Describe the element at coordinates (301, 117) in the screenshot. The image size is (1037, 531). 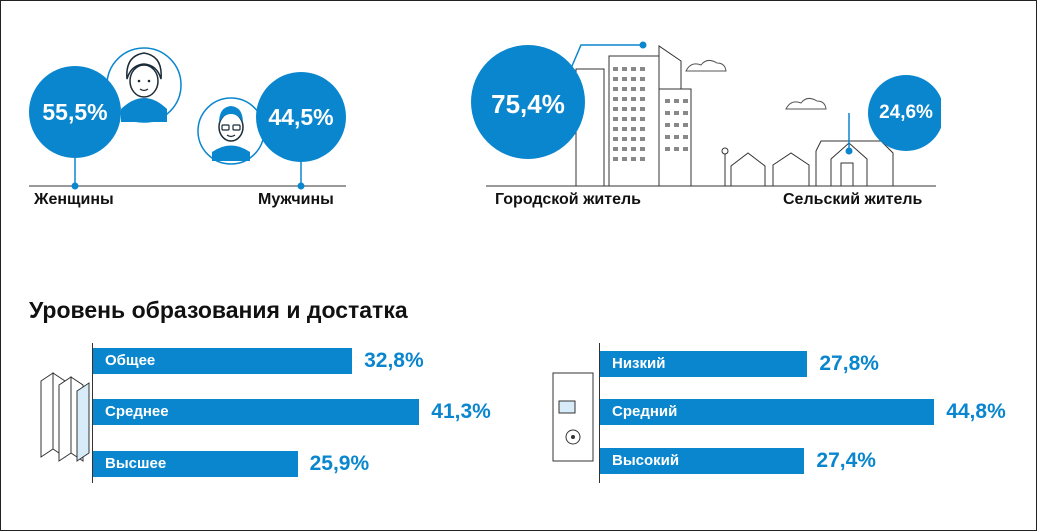
I see `male-percent: 44,5%` at that location.